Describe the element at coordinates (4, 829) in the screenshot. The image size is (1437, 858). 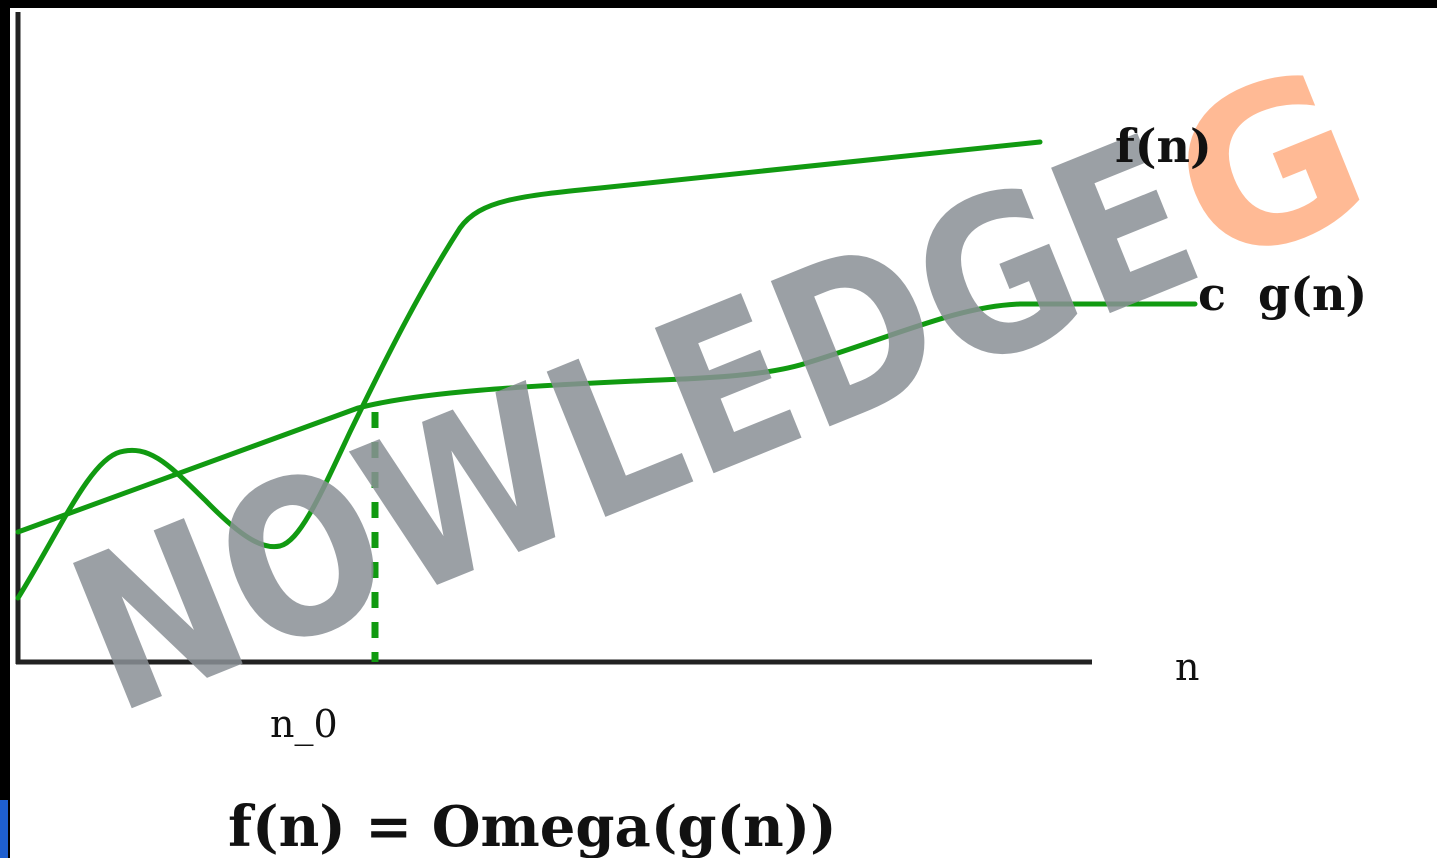
I see `left-edge-marker` at that location.